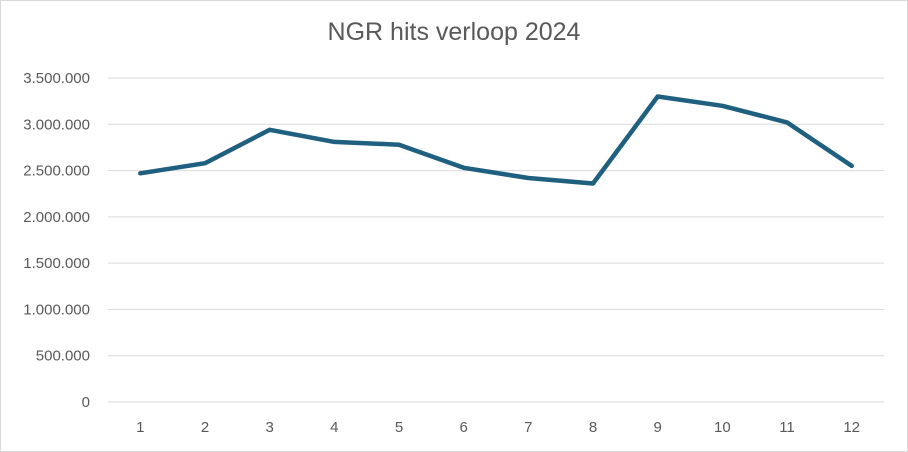  What do you see at coordinates (205, 427) in the screenshot?
I see `x-tick-label: 2` at bounding box center [205, 427].